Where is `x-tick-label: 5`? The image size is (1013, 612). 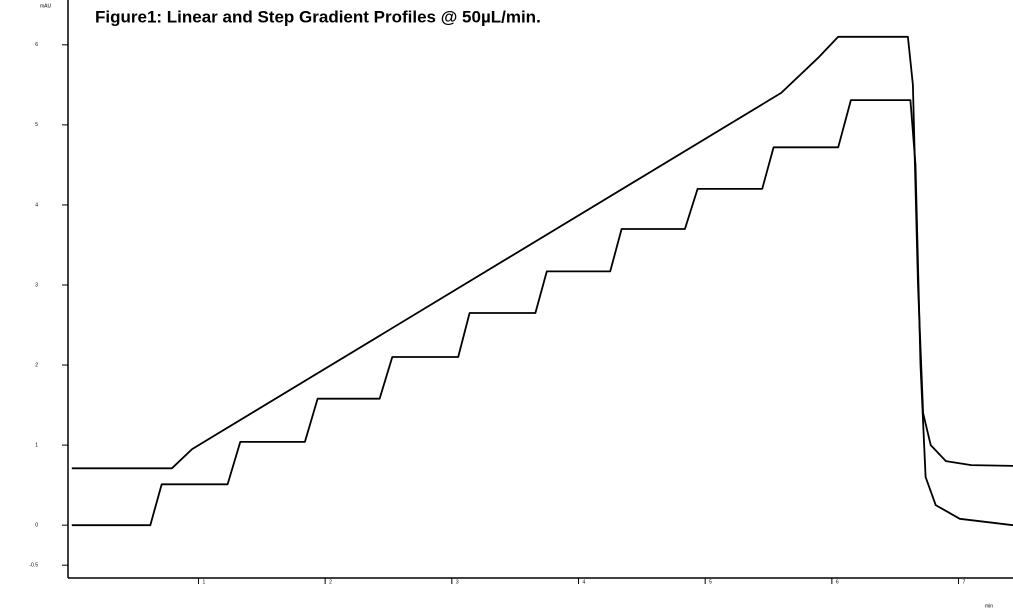 x-tick-label: 5 is located at coordinates (710, 582).